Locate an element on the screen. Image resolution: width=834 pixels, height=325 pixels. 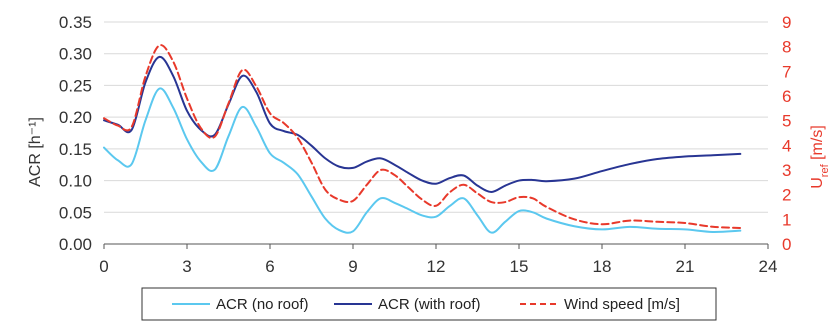
y2-tick-labels: 0 1 2 3 4 5 6 7 8 9 is located at coordinates (786, 133).